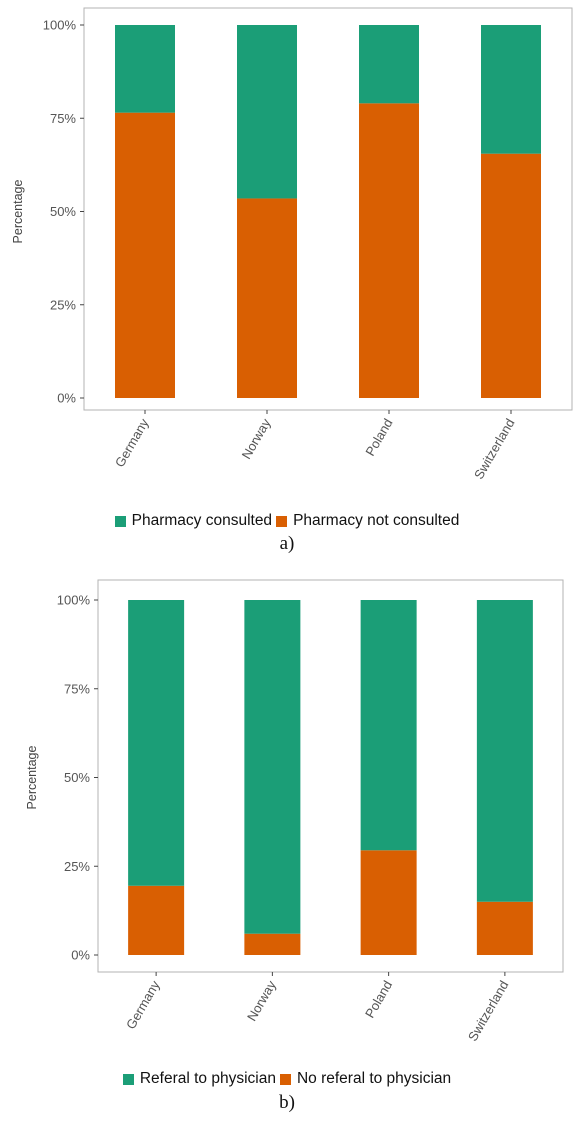  Describe the element at coordinates (128, 1079) in the screenshot. I see `legend-swatch-referal-to-physician` at that location.